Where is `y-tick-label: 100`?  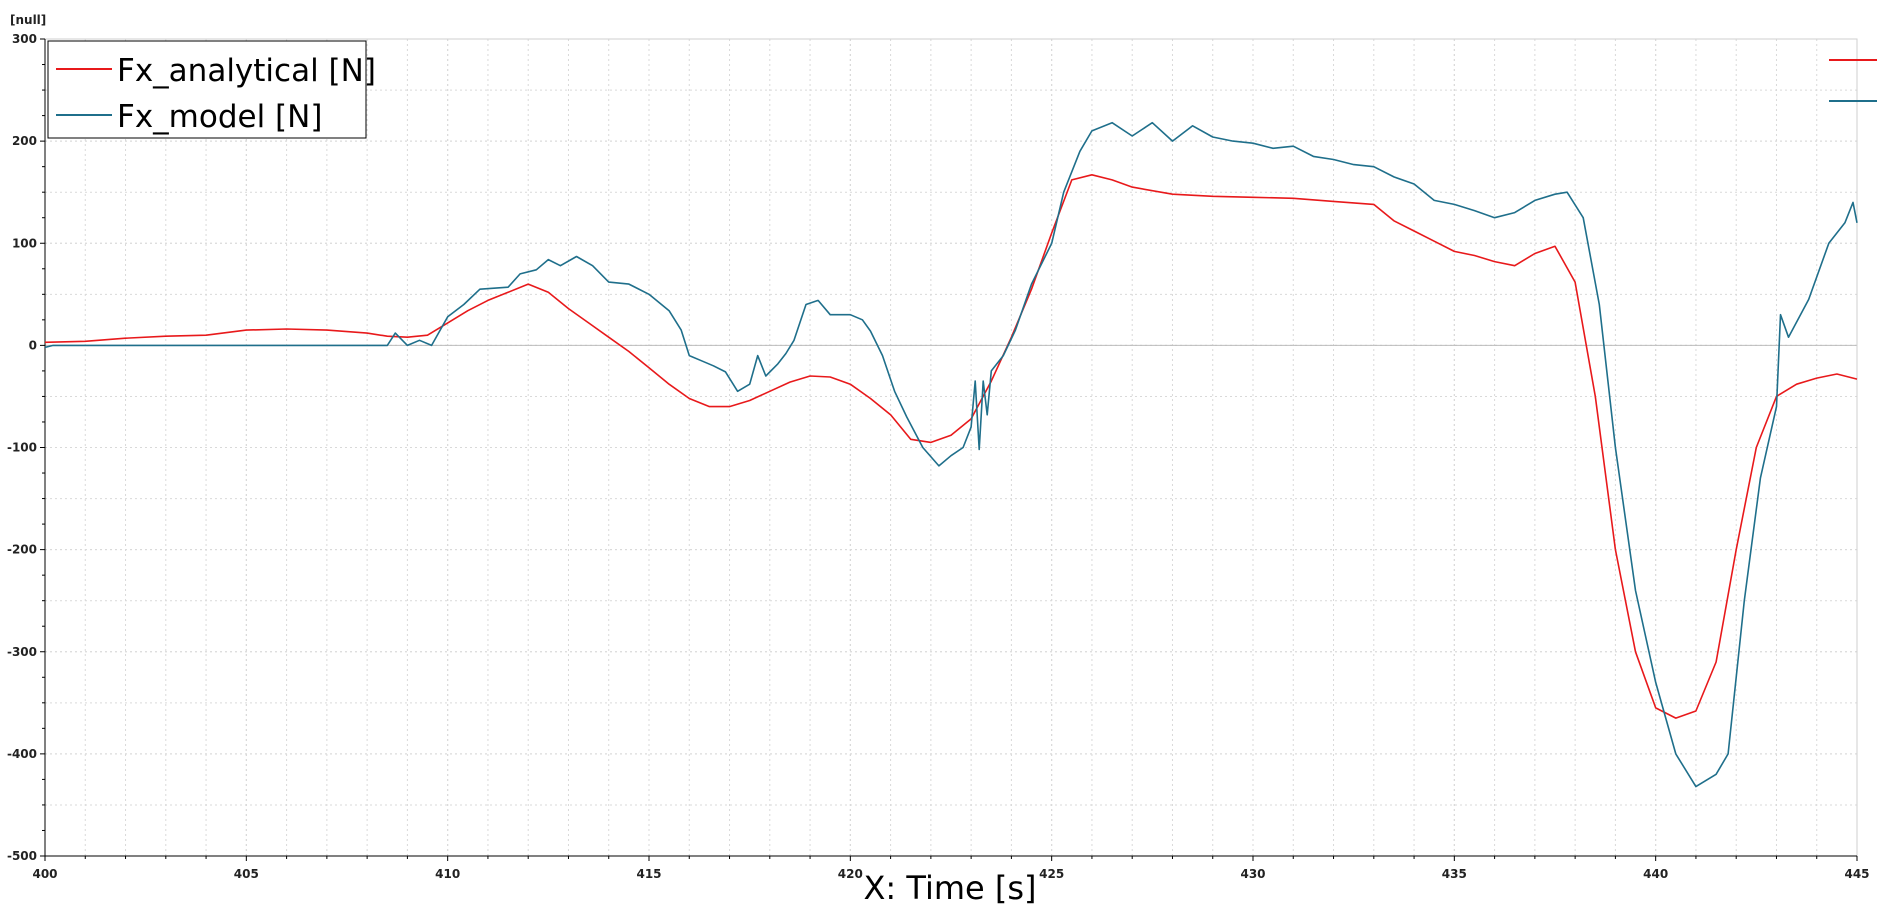
y-tick-label: 100 is located at coordinates (24, 243).